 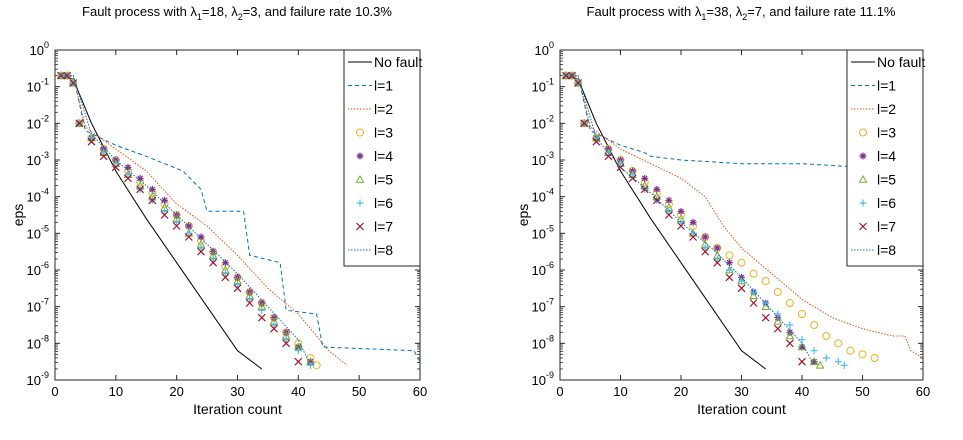 I want to click on legend-entry: l=4, so click(x=374, y=156).